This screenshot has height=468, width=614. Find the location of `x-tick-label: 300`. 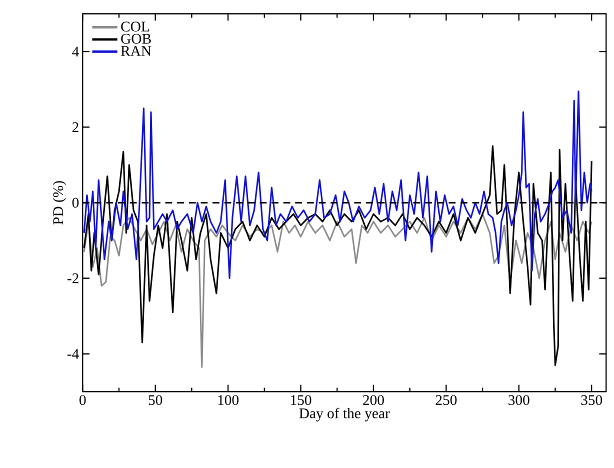

x-tick-label: 300 is located at coordinates (519, 399).